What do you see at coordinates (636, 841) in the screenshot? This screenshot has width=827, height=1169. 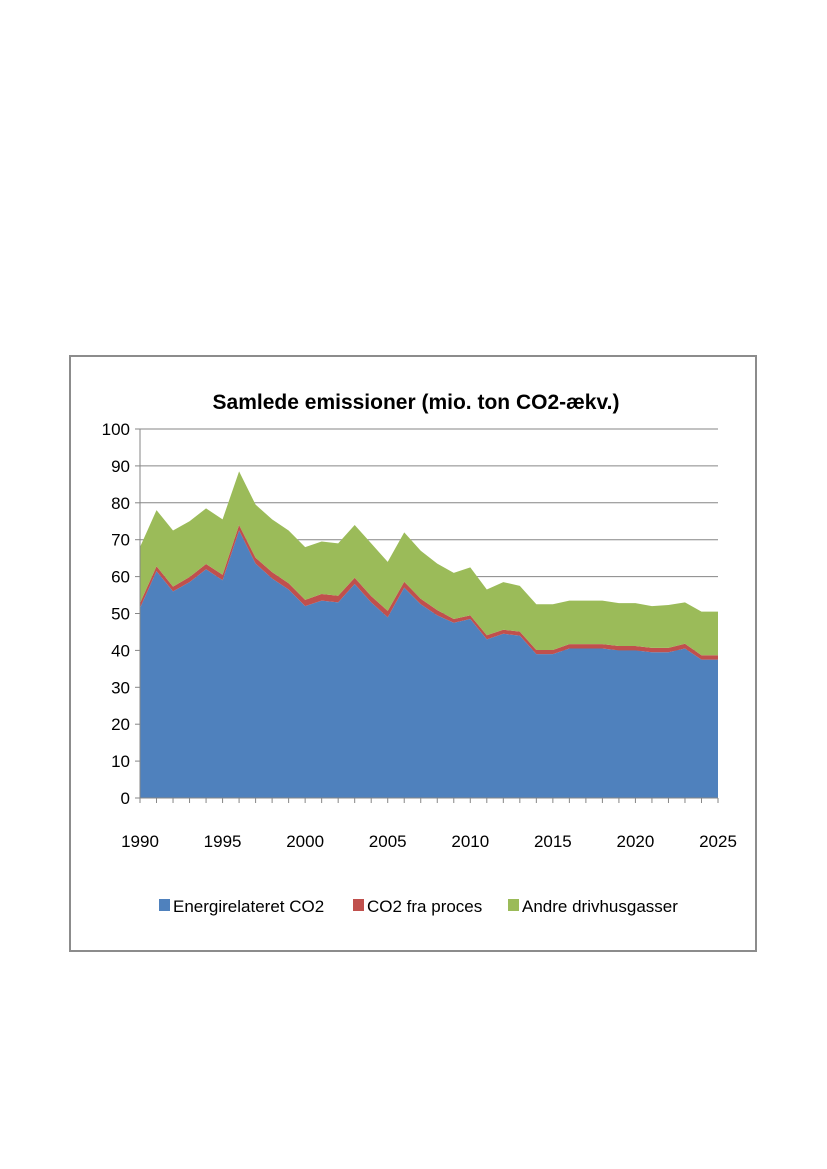 I see `x-tick-label: 2020` at bounding box center [636, 841].